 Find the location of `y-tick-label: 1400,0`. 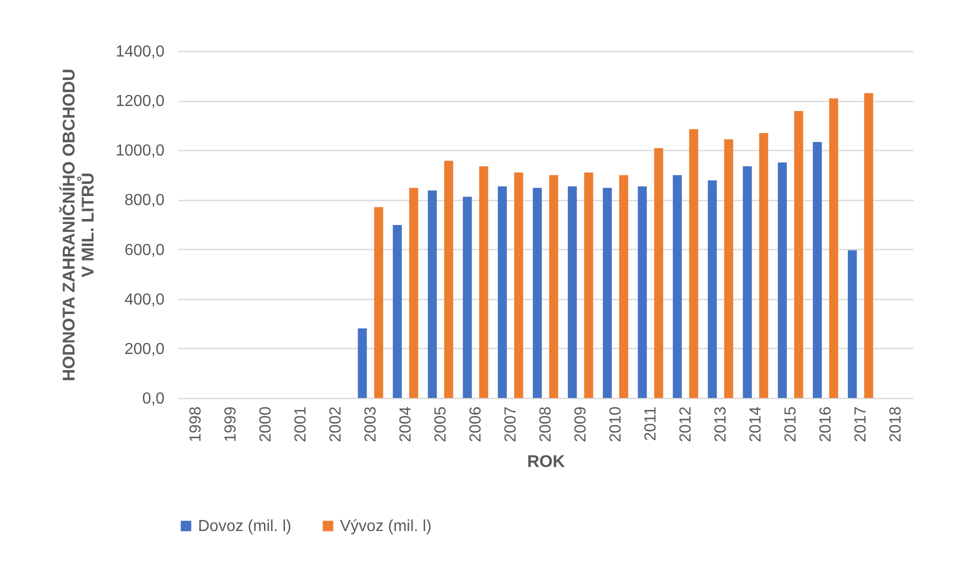

y-tick-label: 1400,0 is located at coordinates (140, 52).